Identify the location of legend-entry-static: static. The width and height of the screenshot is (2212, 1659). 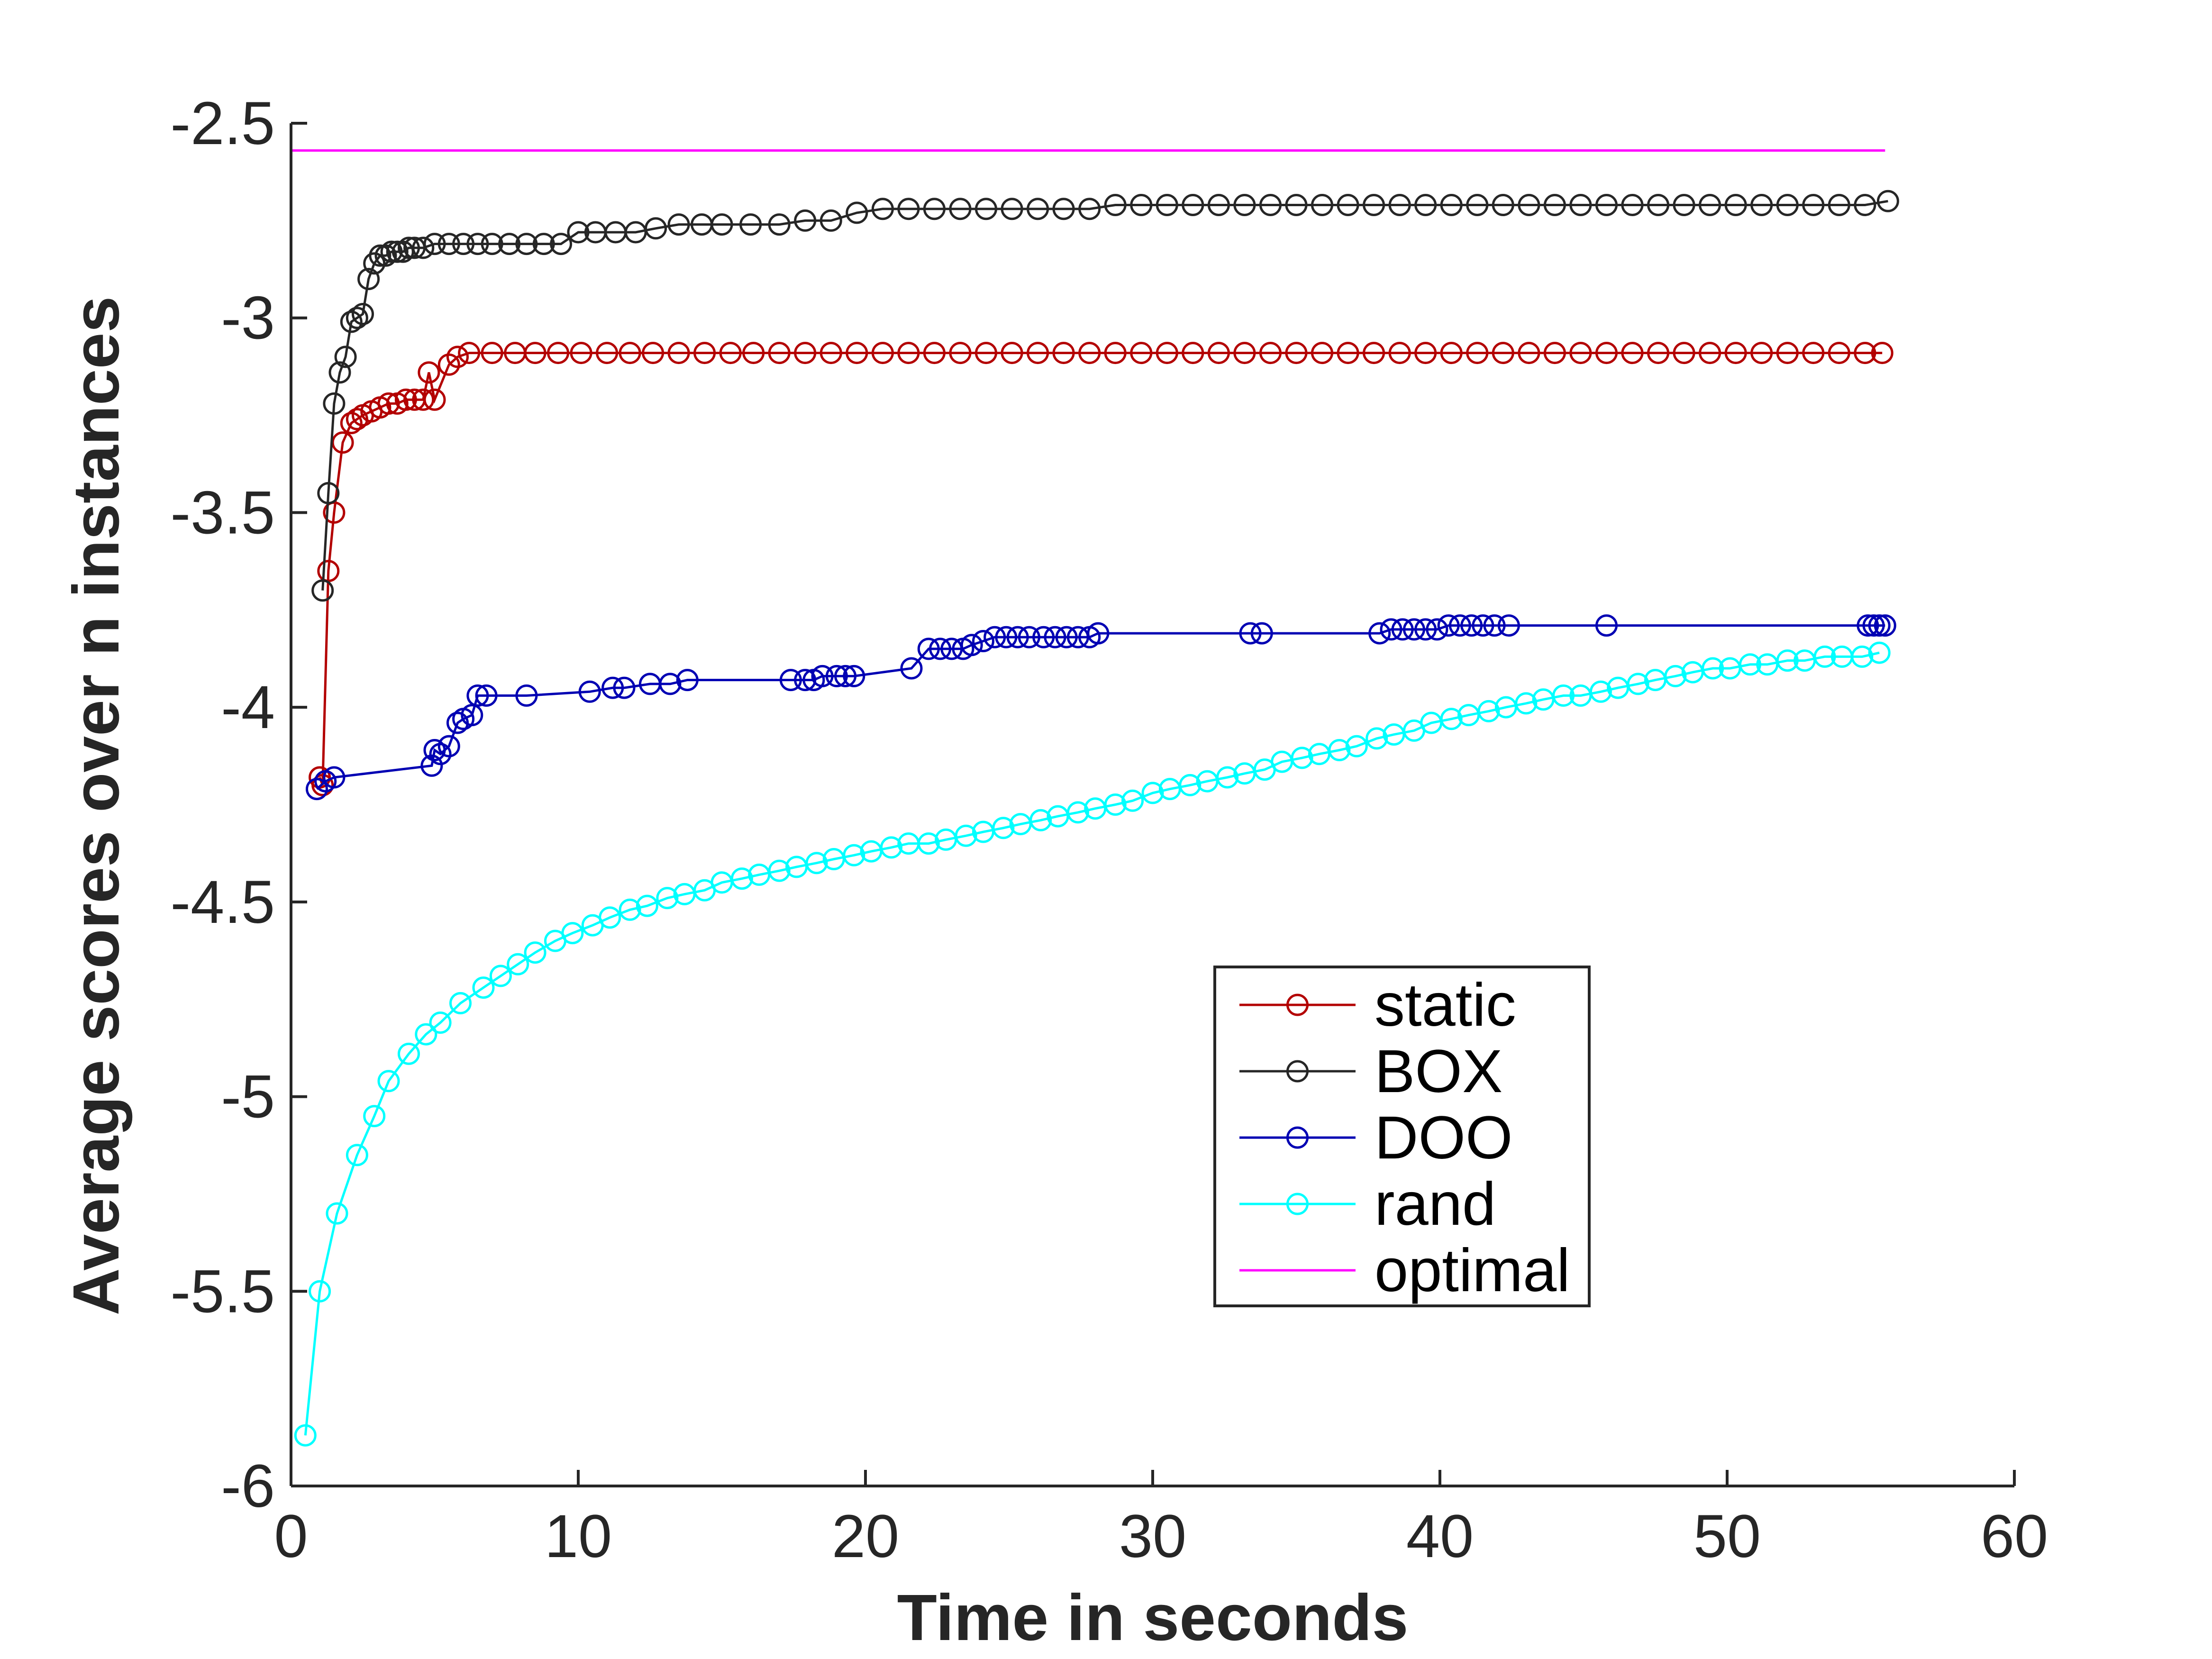
(1377, 1005).